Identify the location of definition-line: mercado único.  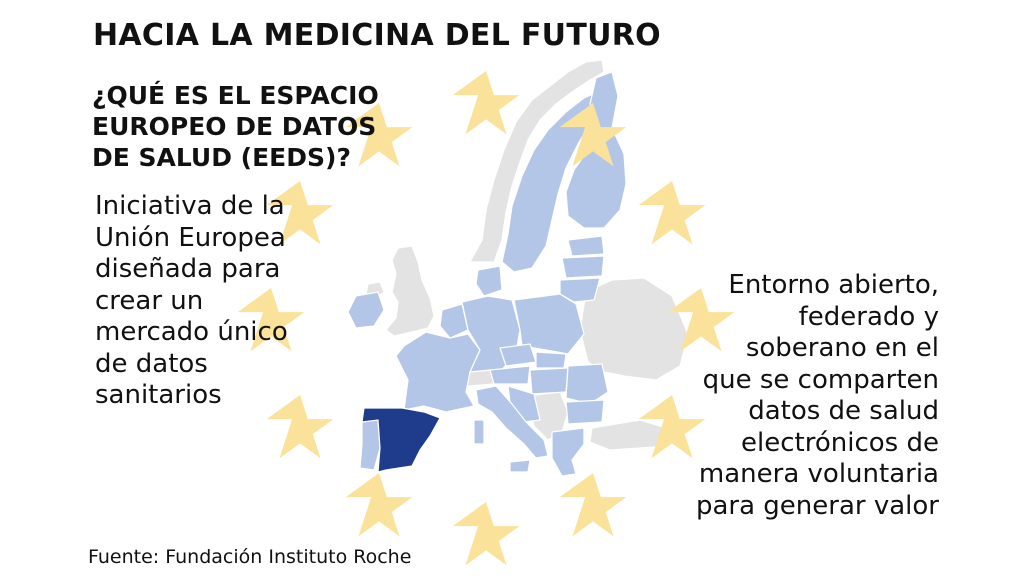
(191, 332).